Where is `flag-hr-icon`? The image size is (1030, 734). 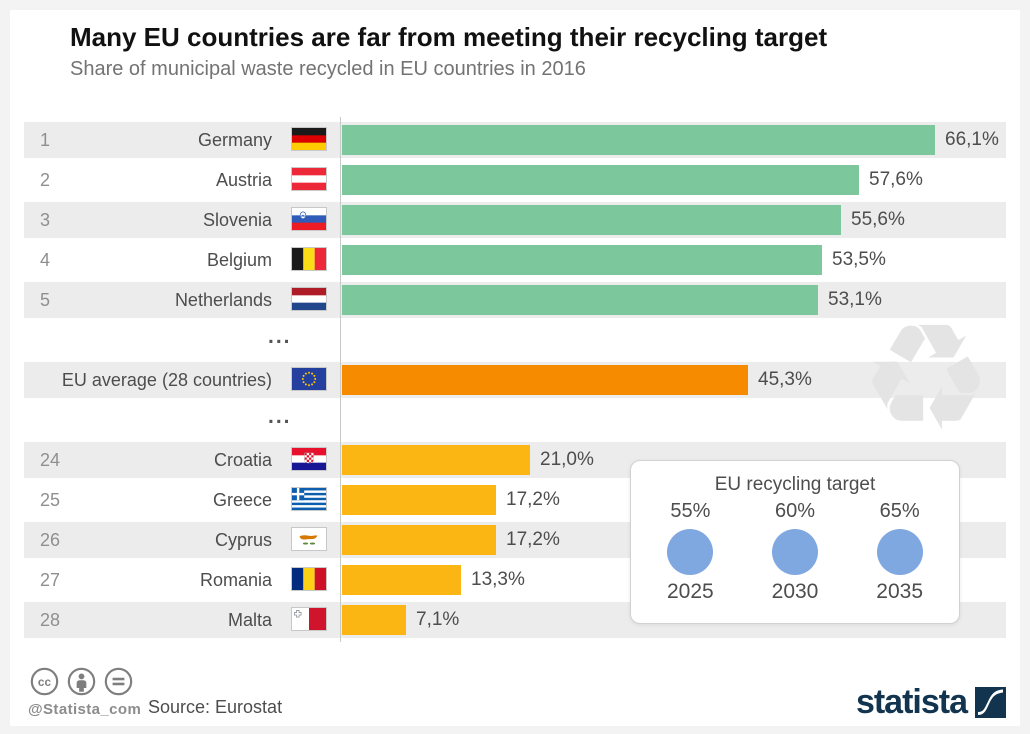
flag-hr-icon is located at coordinates (309, 459).